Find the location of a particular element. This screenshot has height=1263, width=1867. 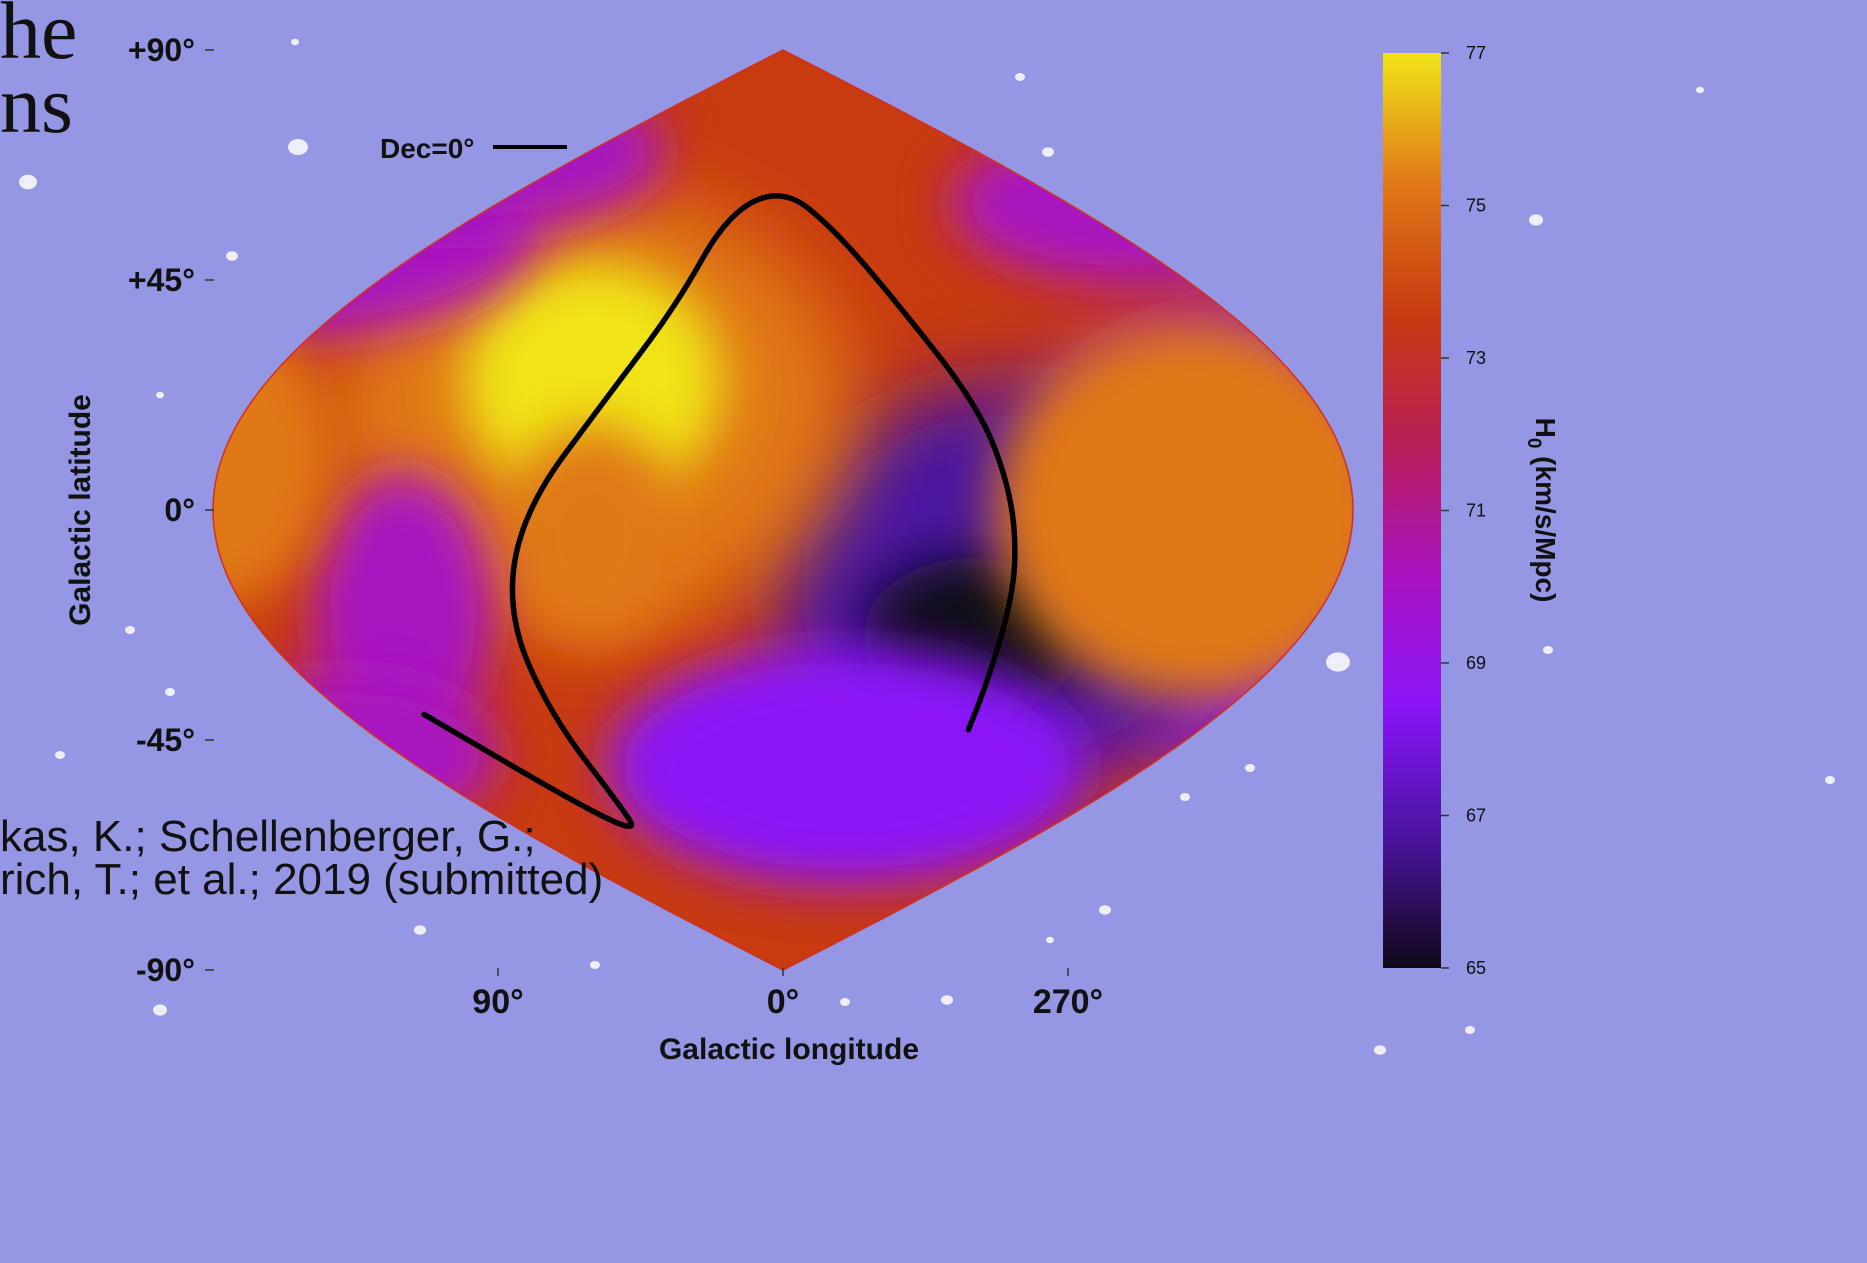

citation-line-2: rich, T.; et al.; 2019 (submitted) is located at coordinates (302, 879).